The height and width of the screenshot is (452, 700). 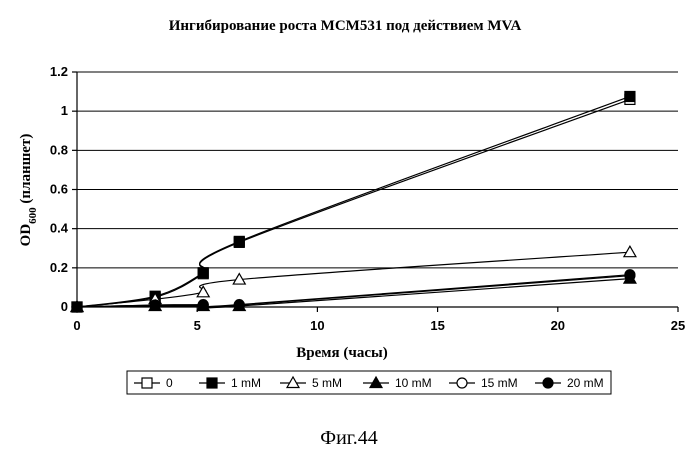 I want to click on legend-box, so click(x=369, y=382).